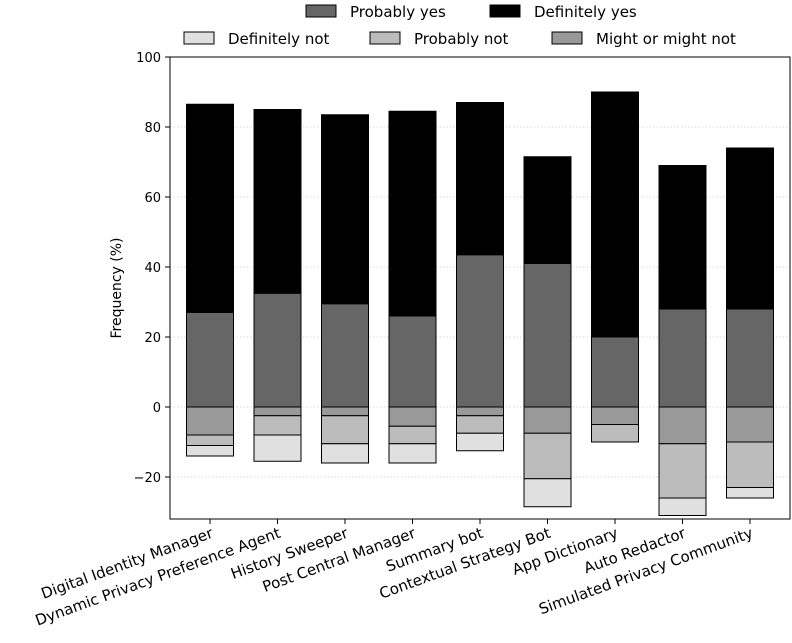  Describe the element at coordinates (412, 453) in the screenshot. I see `bar-definitely-not-post-central-manager` at that location.